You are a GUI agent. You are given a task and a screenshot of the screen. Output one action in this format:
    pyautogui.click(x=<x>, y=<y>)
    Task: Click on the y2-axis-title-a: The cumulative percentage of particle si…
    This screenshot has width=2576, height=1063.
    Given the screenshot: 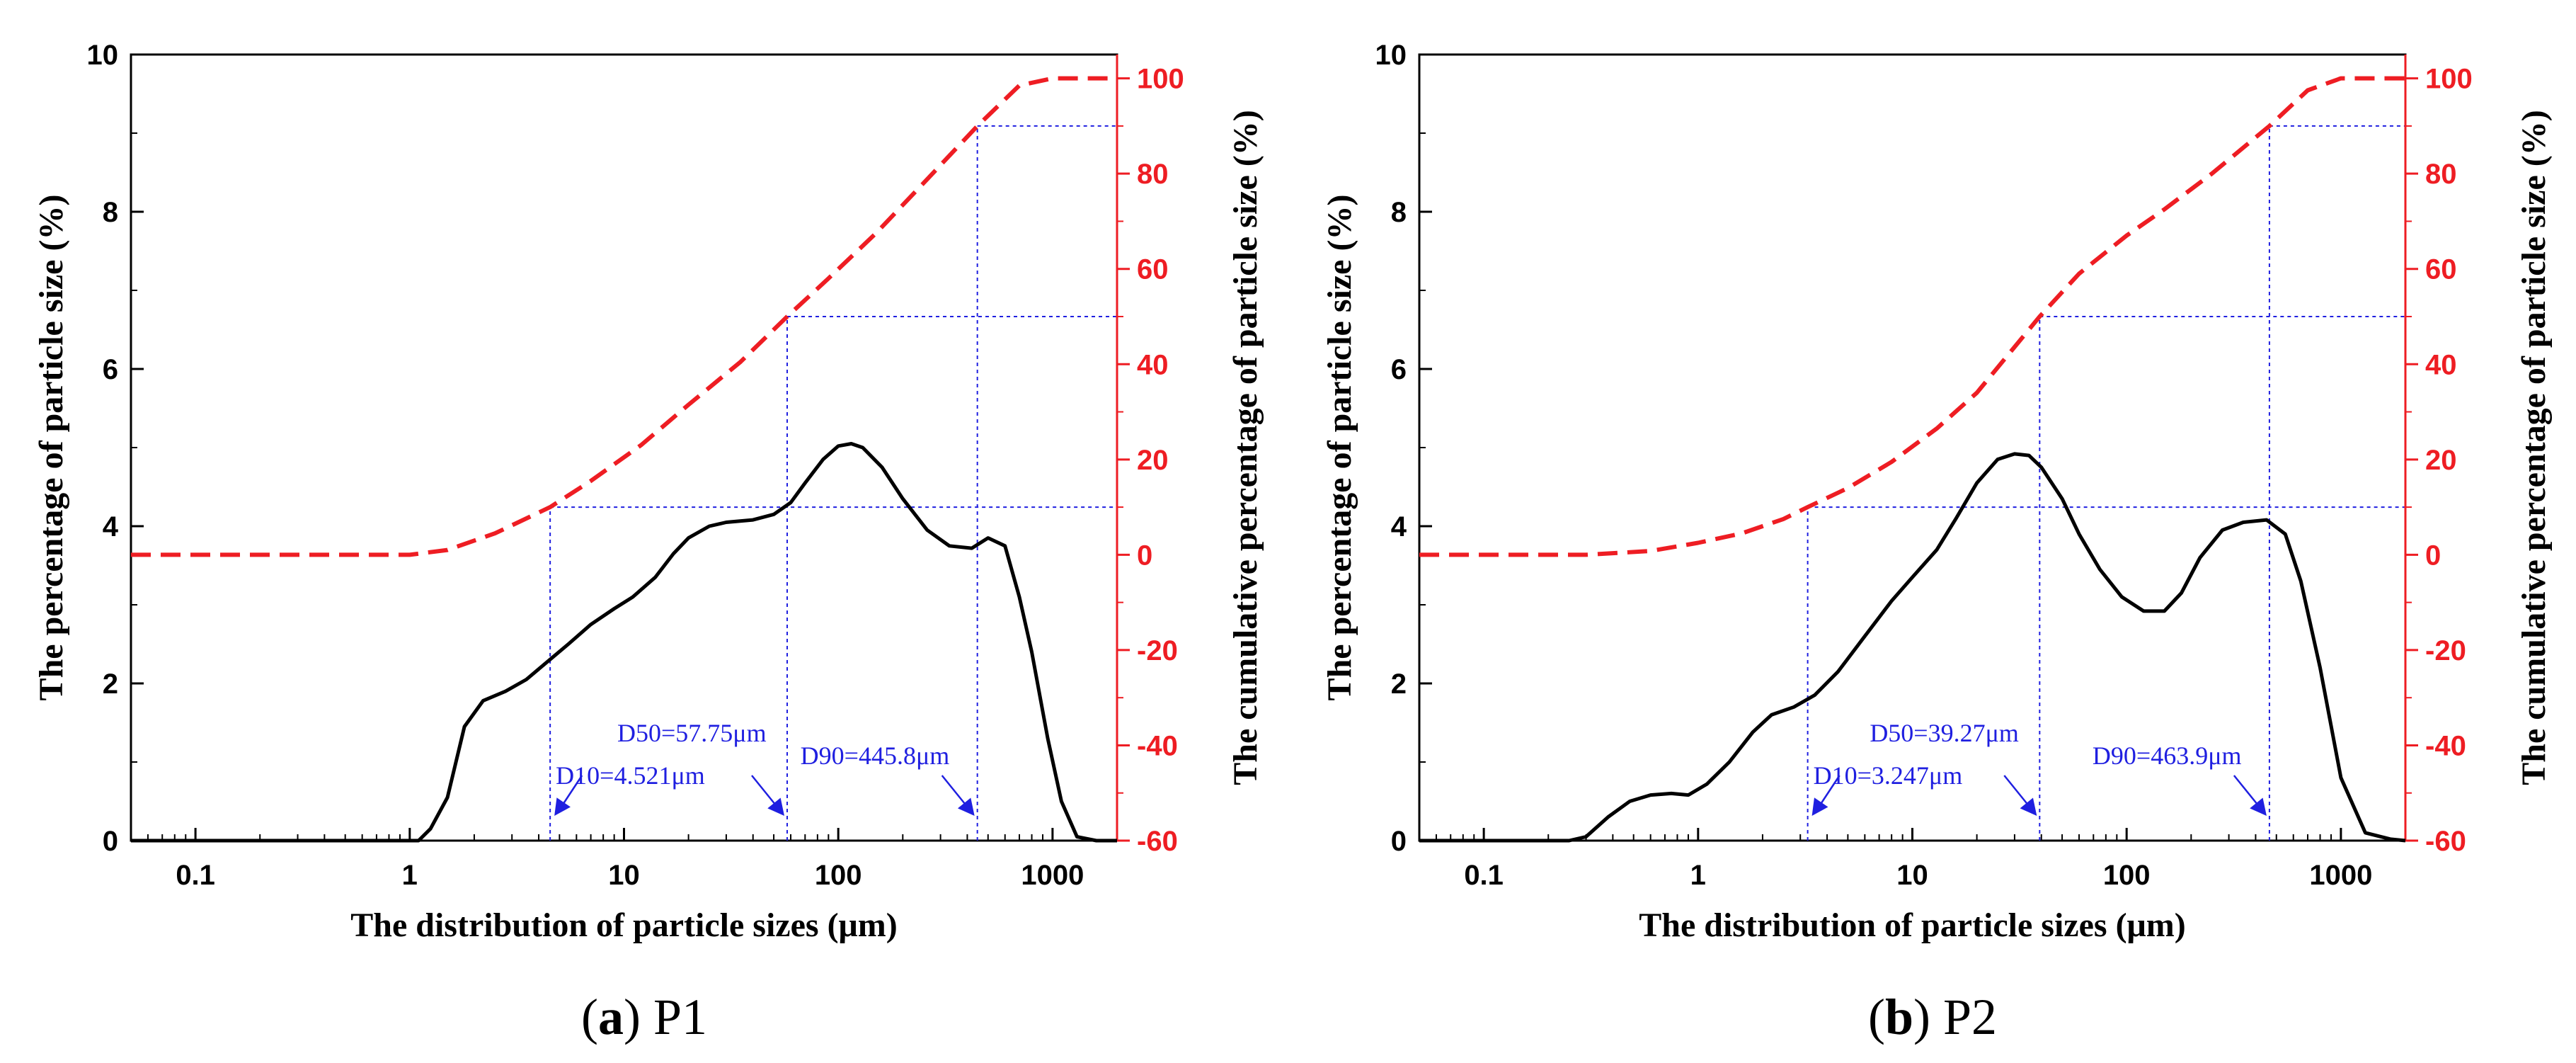 What is the action you would take?
    pyautogui.click(x=1245, y=447)
    